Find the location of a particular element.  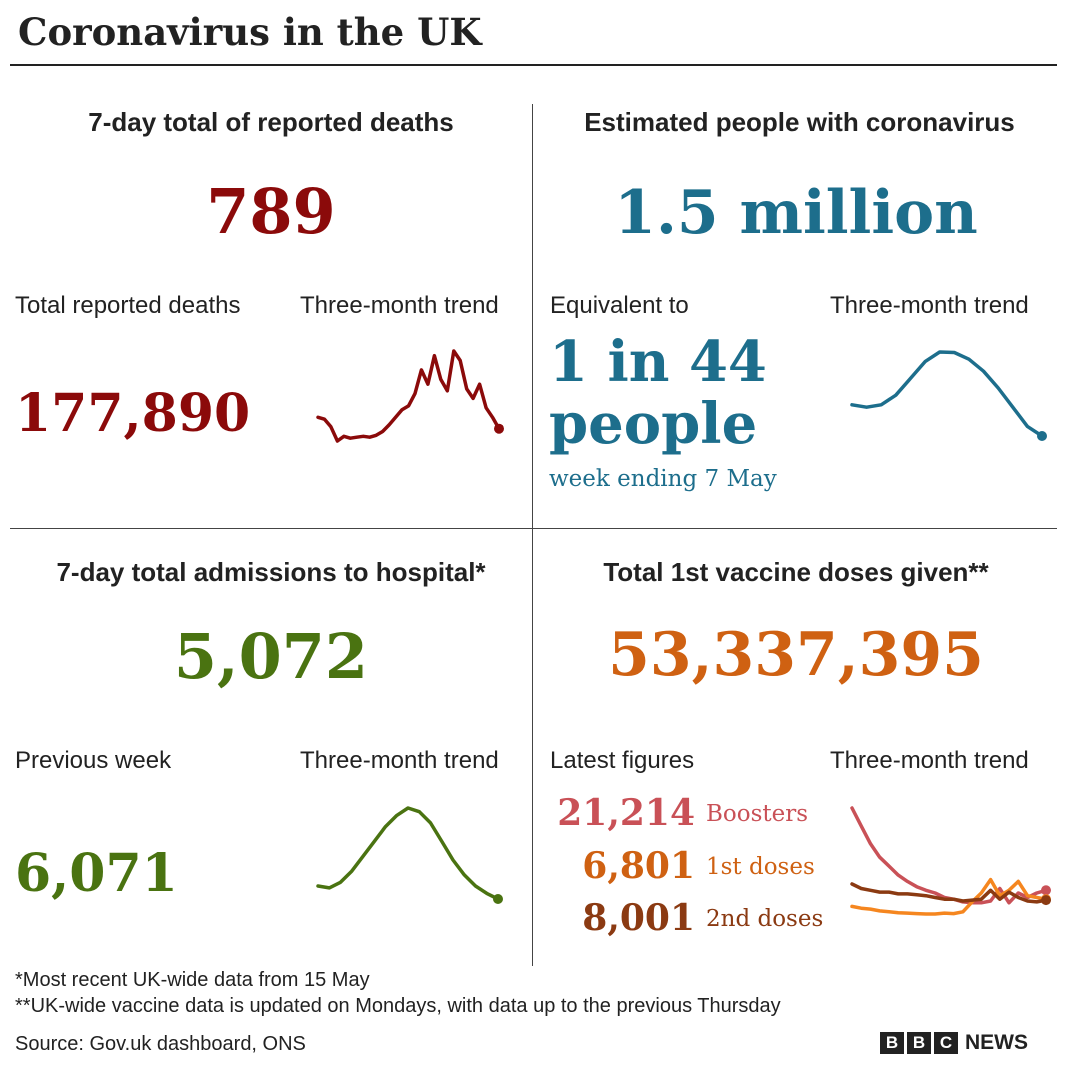

vaccine-trend-chart is located at coordinates (950, 861).